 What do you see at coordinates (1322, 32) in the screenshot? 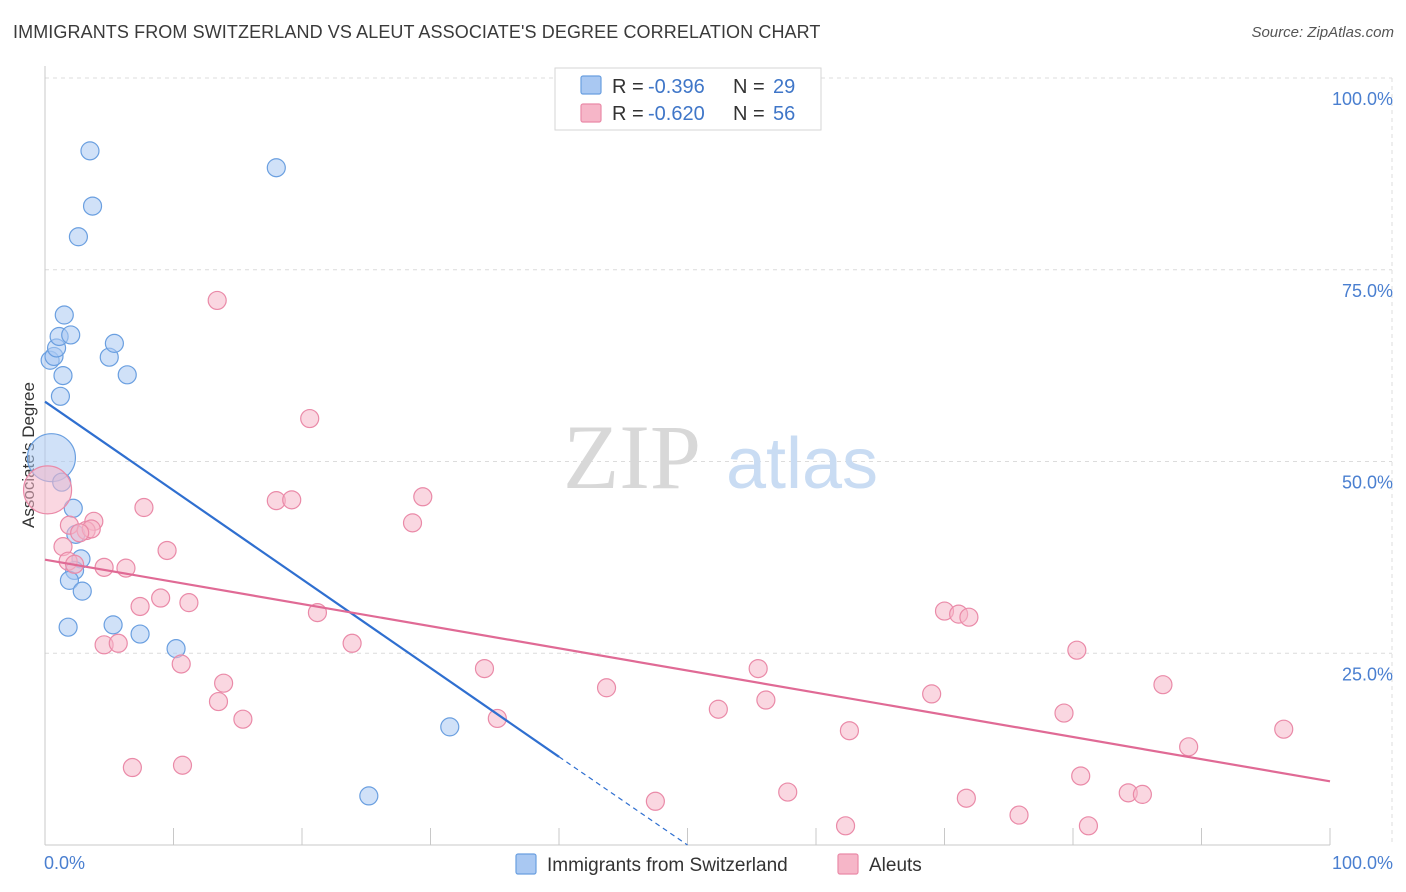
I see `source-label: Source: ZipAtlas.com` at bounding box center [1322, 32].